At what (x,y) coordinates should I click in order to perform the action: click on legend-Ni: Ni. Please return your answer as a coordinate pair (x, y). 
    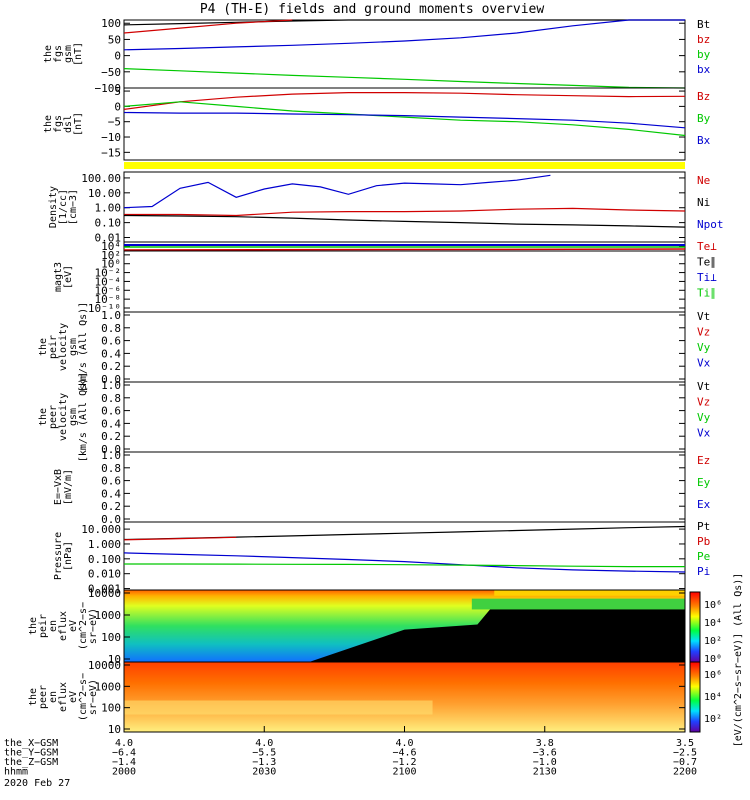
    Looking at the image, I should click on (703, 202).